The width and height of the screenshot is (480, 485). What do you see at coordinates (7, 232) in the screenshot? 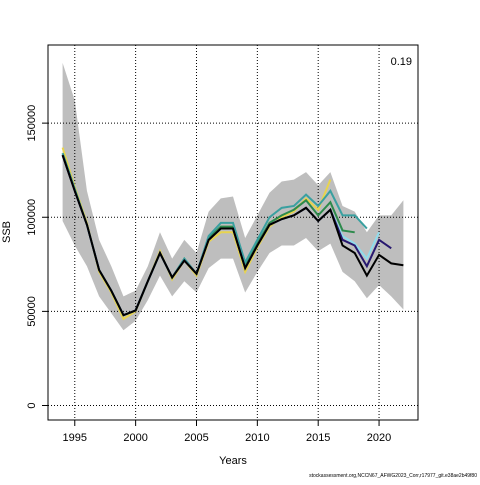
I see `y-axis-label: SSB` at bounding box center [7, 232].